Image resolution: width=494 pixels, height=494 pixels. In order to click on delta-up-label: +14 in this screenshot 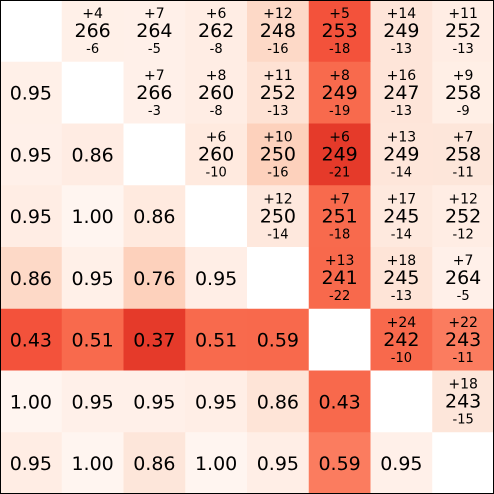, I will do `click(402, 14)`.